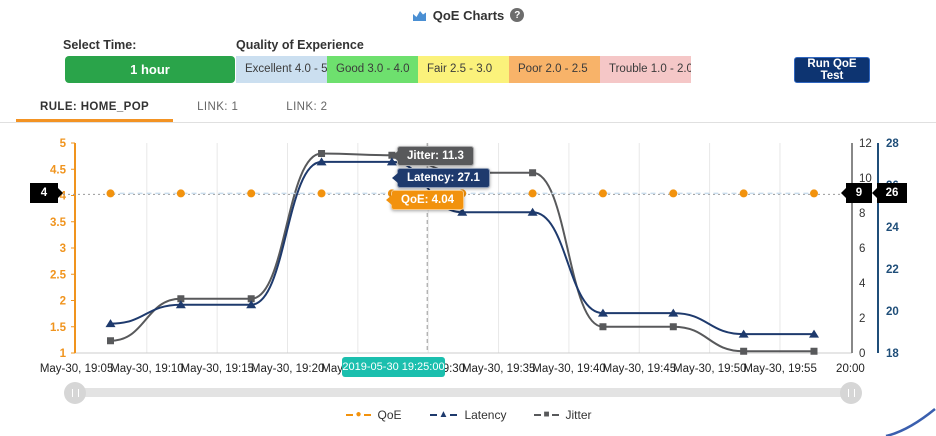  I want to click on x-axis-label: May-30, 19:45, so click(640, 369).